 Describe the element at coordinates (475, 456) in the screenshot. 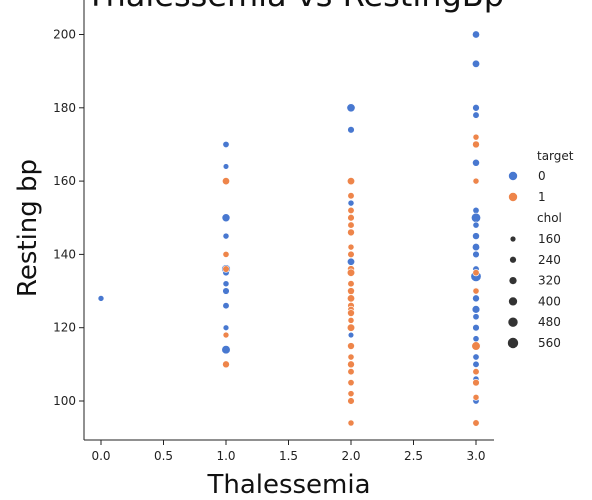

I see `x-tick-label: 3.0` at that location.